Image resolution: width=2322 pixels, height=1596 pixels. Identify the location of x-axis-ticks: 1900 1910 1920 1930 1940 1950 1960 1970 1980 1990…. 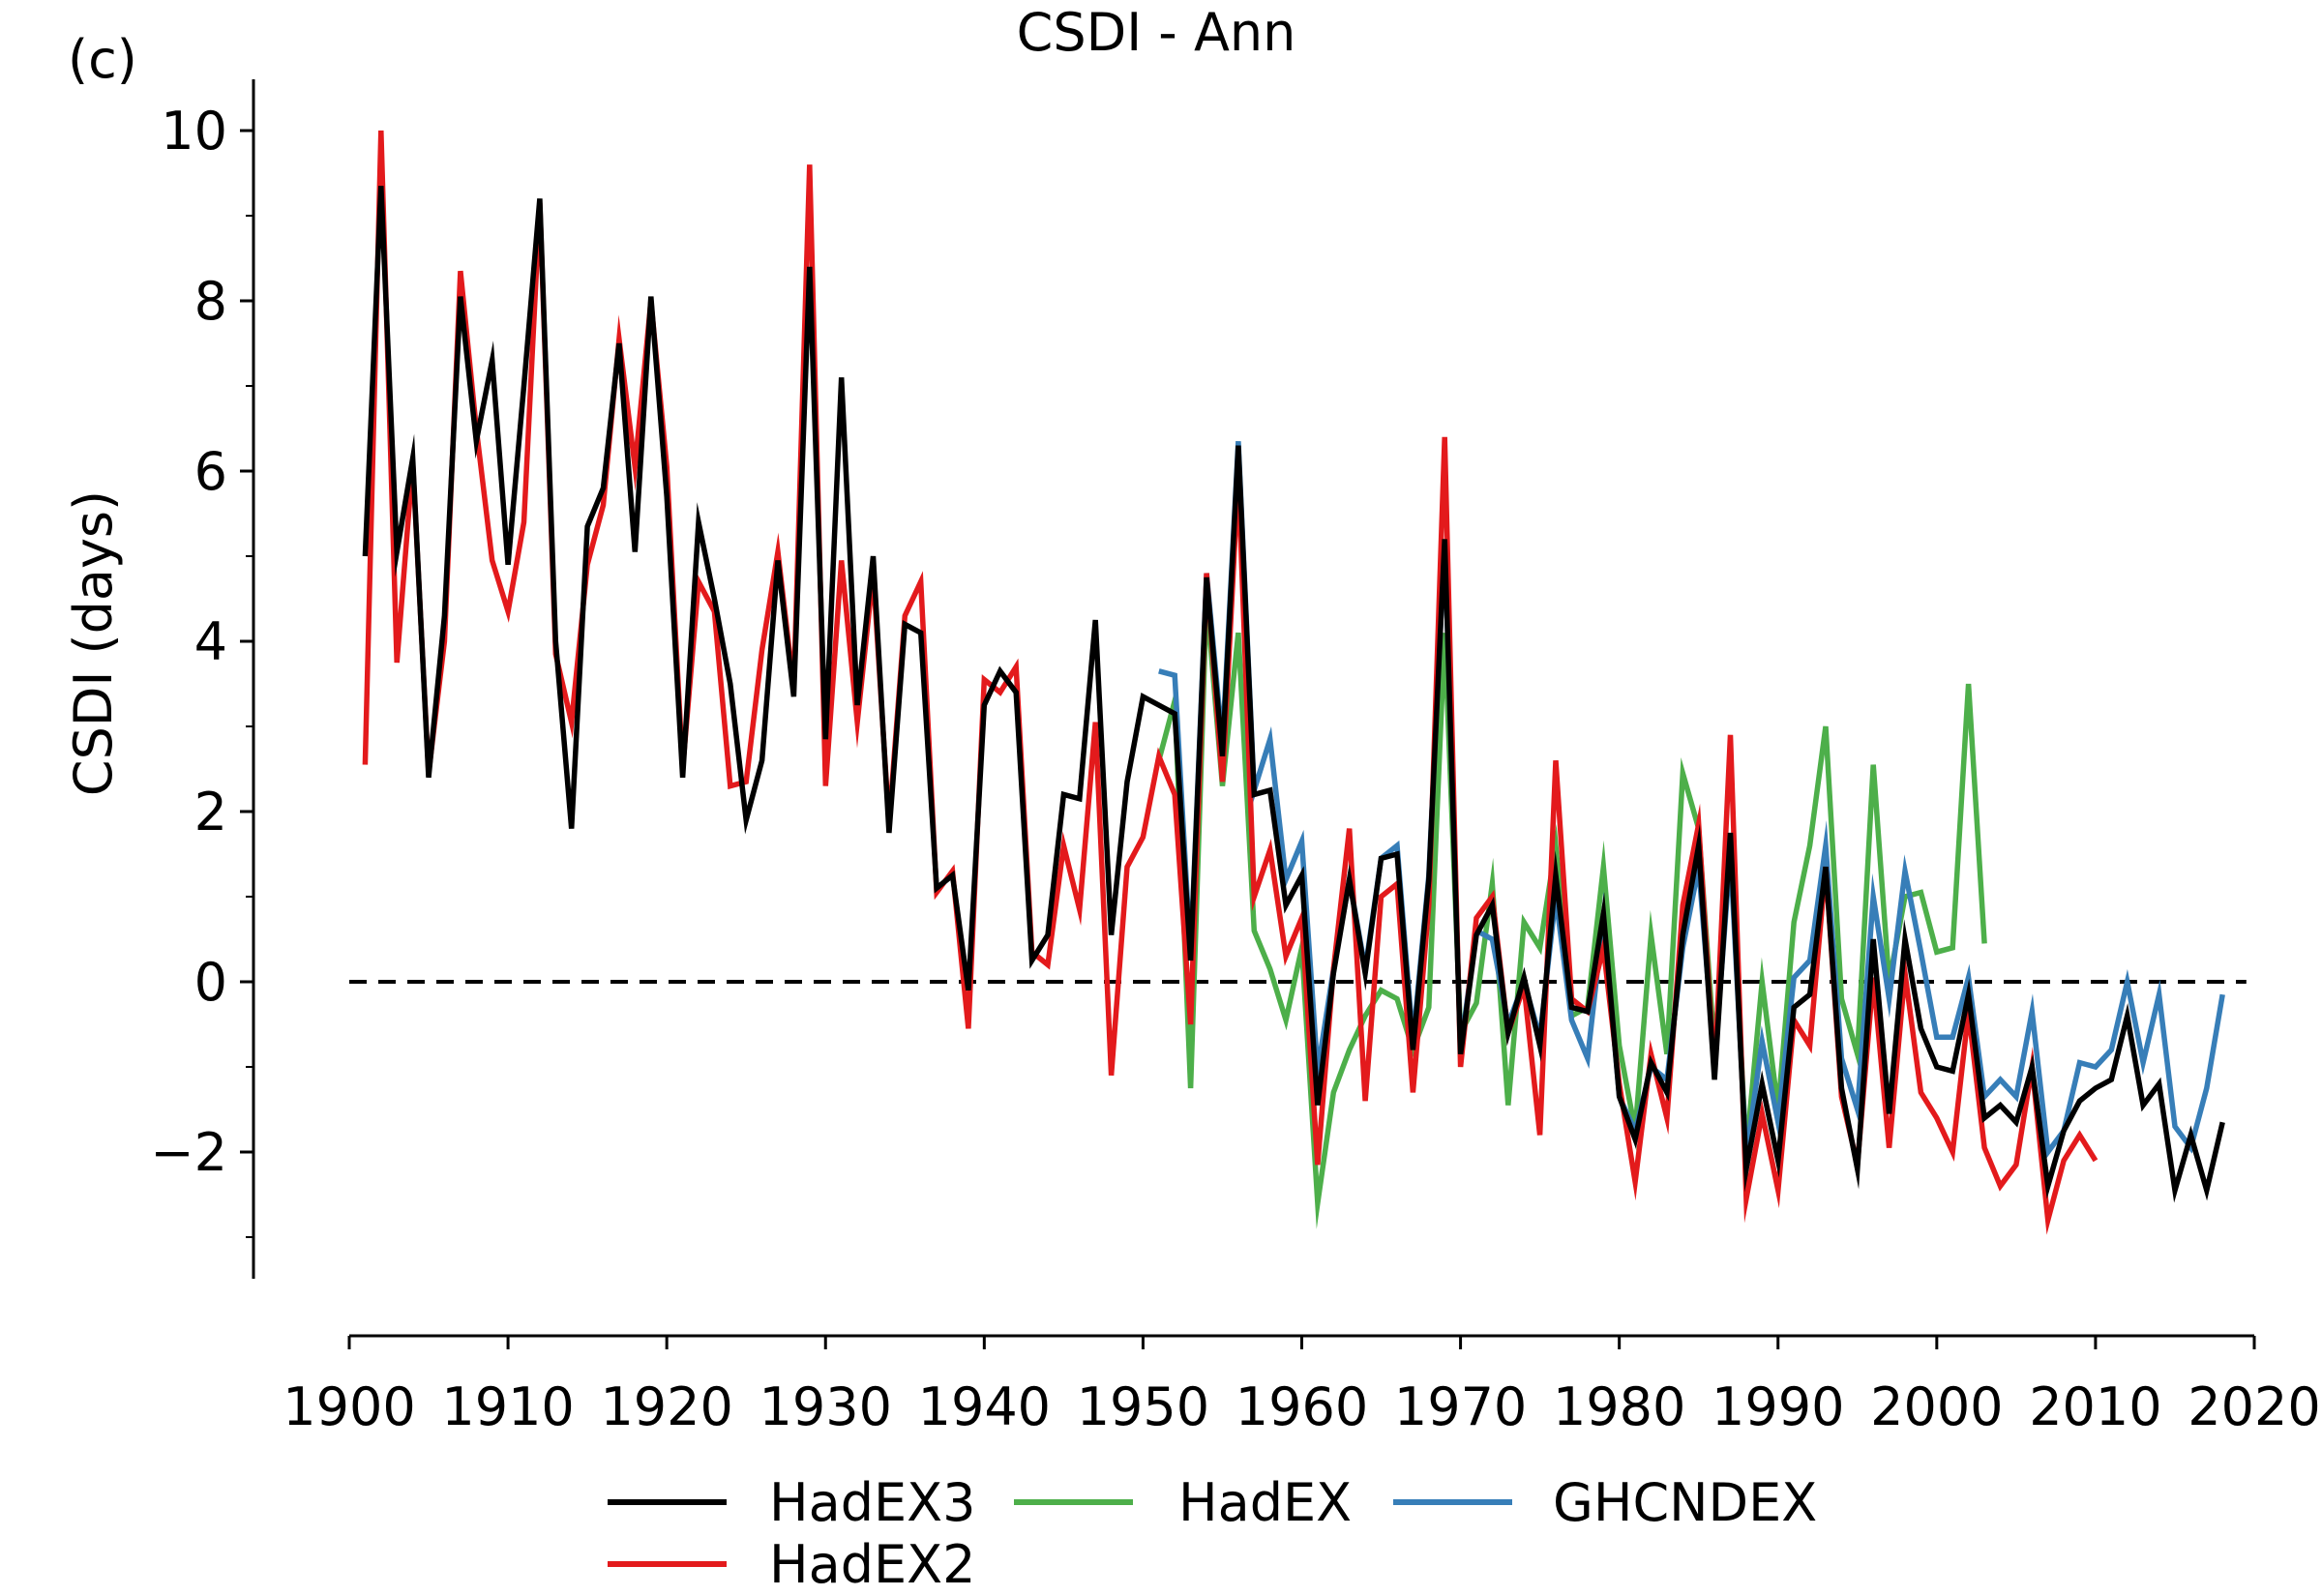
(1302, 1386).